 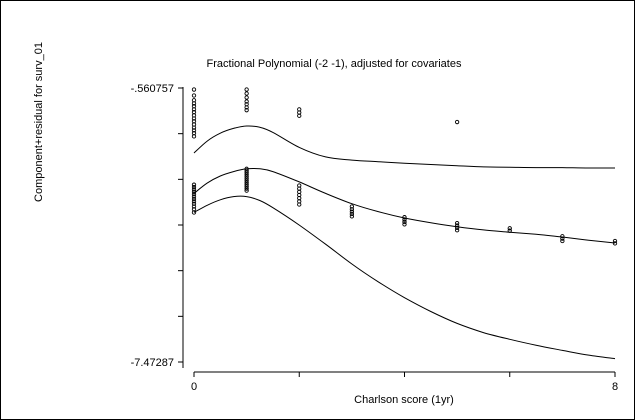 I want to click on y-tick-label-0: -.560757, so click(x=152, y=89).